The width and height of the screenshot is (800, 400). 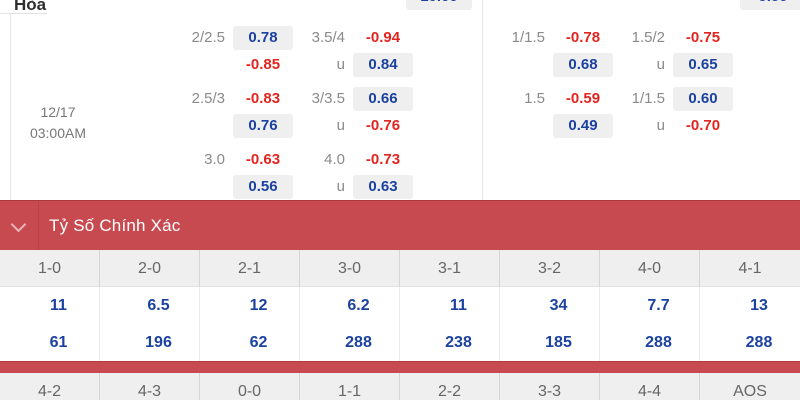 I want to click on score-header-cell: 4-1, so click(x=750, y=268).